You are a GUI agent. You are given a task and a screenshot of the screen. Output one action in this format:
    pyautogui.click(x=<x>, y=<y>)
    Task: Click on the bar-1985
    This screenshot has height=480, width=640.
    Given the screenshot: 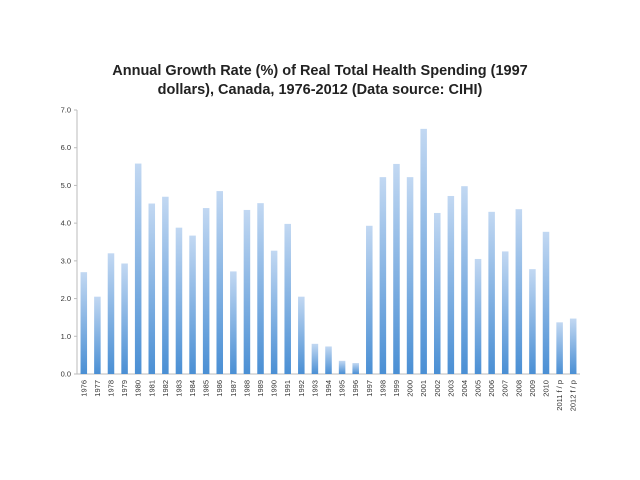 What is the action you would take?
    pyautogui.click(x=206, y=291)
    